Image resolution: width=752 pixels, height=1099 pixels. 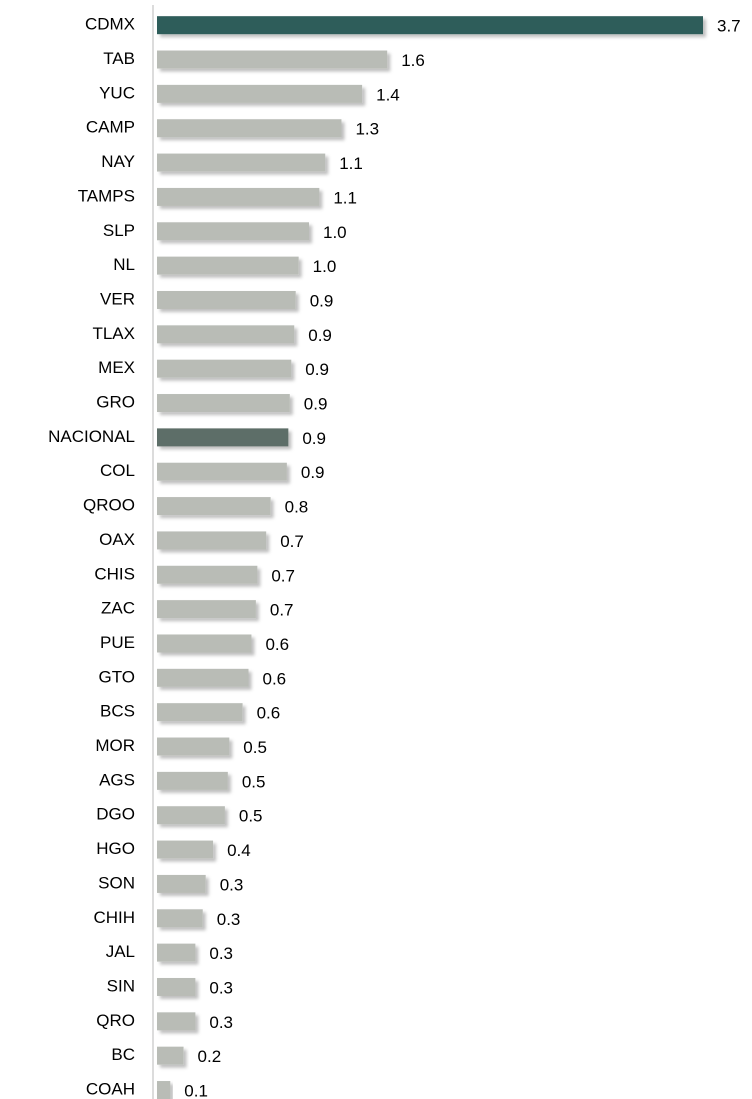 I want to click on category-label: NL, so click(x=124, y=264).